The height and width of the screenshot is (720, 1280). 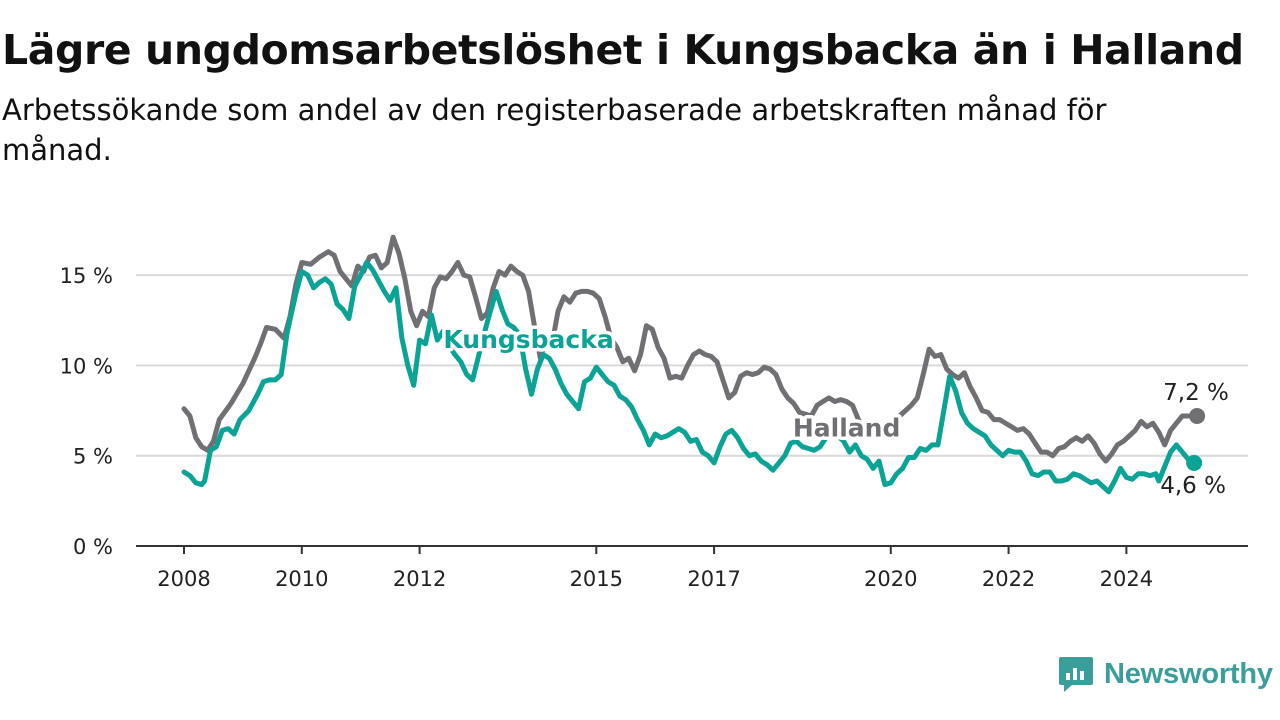 What do you see at coordinates (1193, 486) in the screenshot?
I see `end-label-kungsbacka: 4,6 %` at bounding box center [1193, 486].